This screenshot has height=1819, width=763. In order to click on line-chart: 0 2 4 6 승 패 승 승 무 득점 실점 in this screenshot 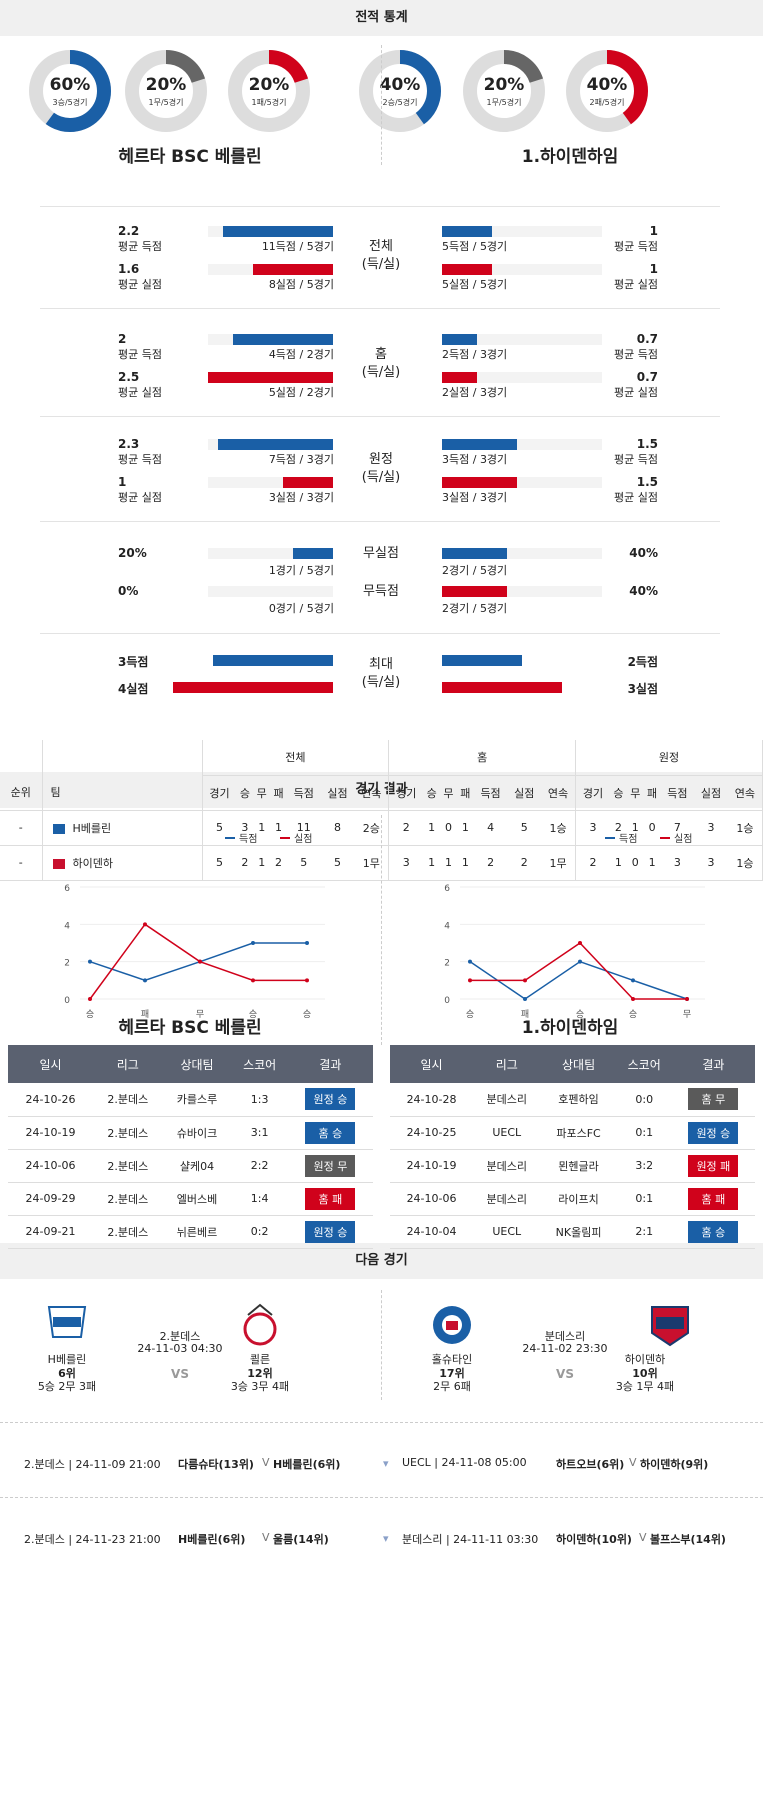, I will do `click(574, 926)`.